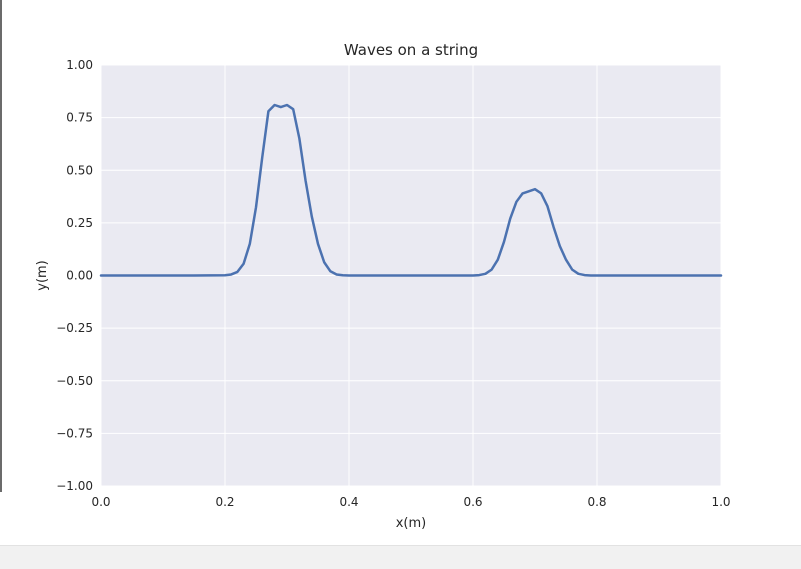 The image size is (801, 569). What do you see at coordinates (74, 381) in the screenshot?
I see `y-tick-label: −0.50` at bounding box center [74, 381].